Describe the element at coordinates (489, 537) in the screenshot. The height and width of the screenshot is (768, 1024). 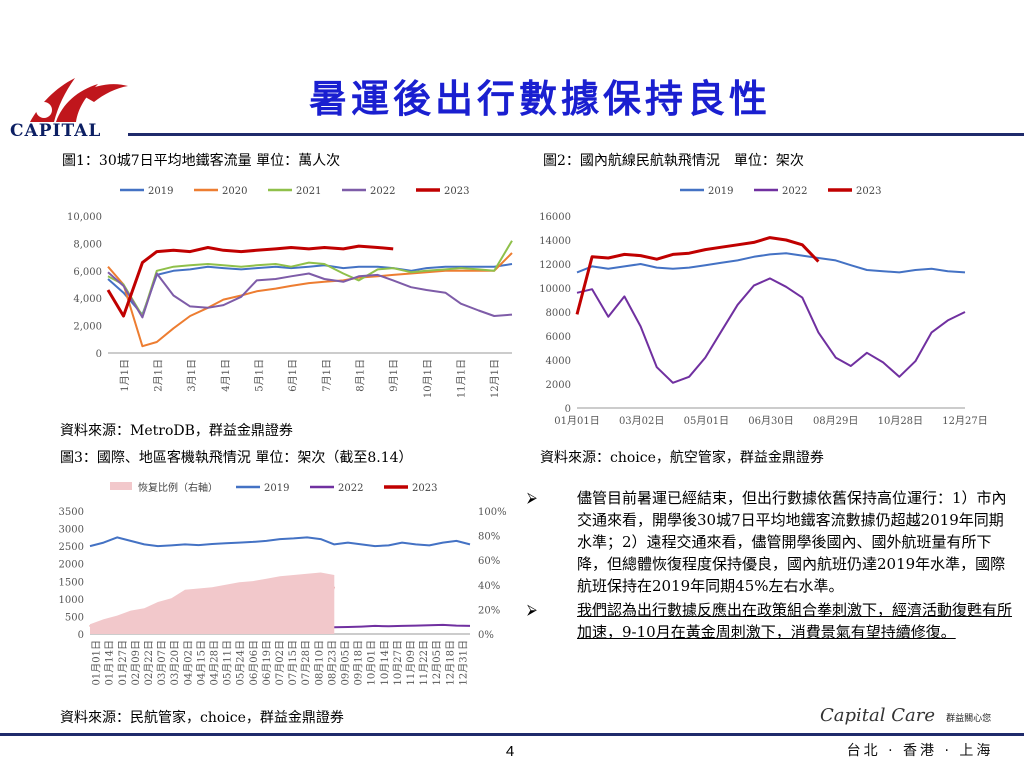
I see `y2-tick-label: 80%` at that location.